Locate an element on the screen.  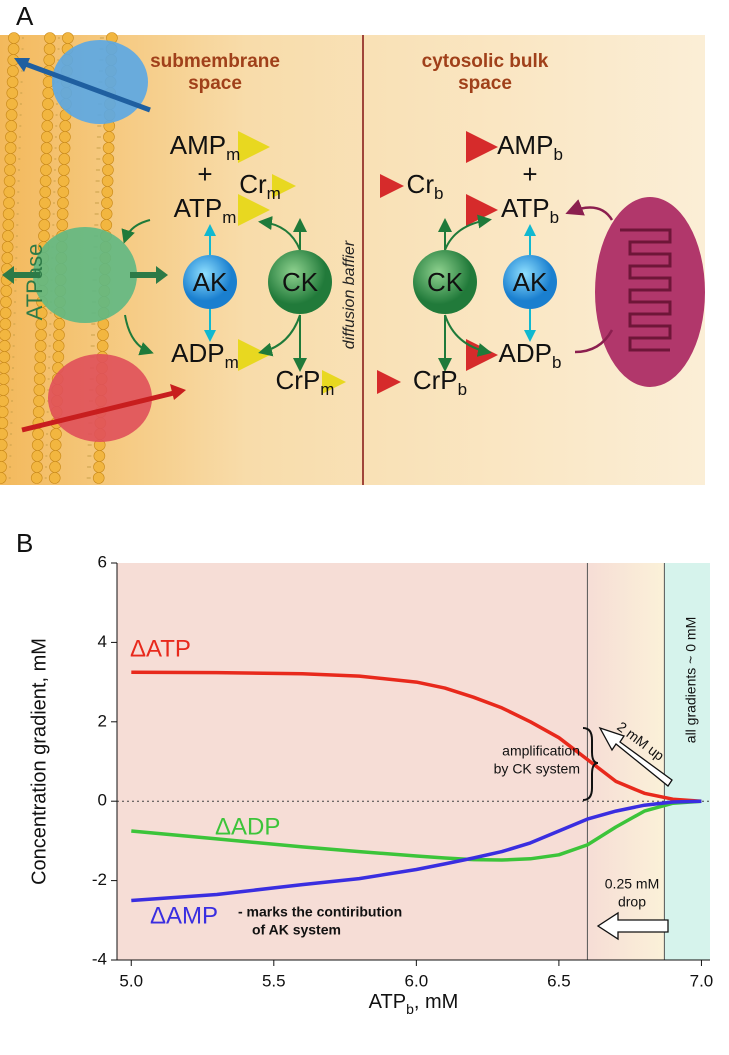
membrane is located at coordinates (59, 258).